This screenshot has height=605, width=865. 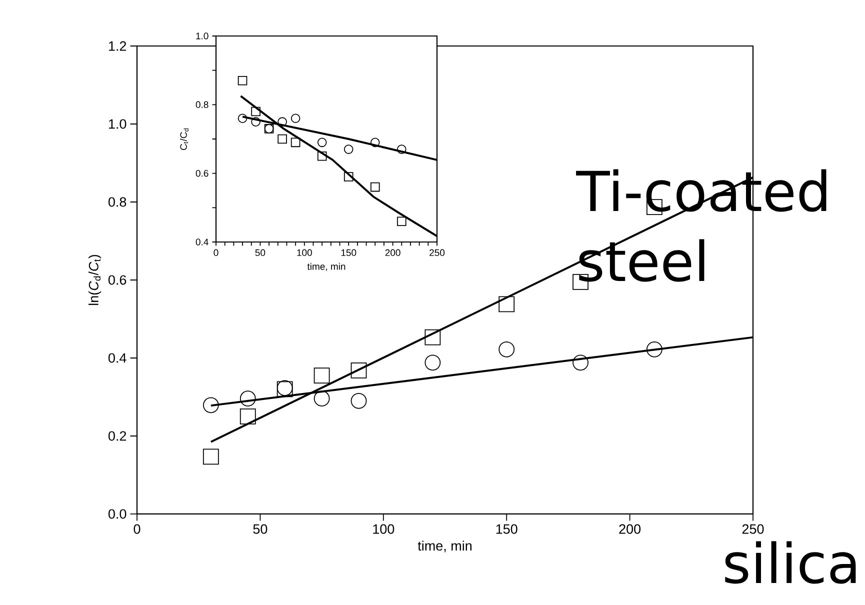 I want to click on y-tick-label: 0.0, so click(x=117, y=514).